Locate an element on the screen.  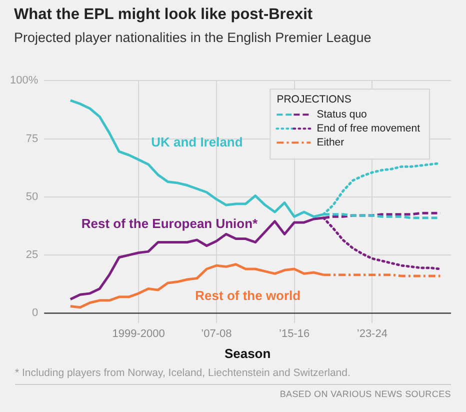
x-tick-label: 1999-2000 is located at coordinates (138, 334).